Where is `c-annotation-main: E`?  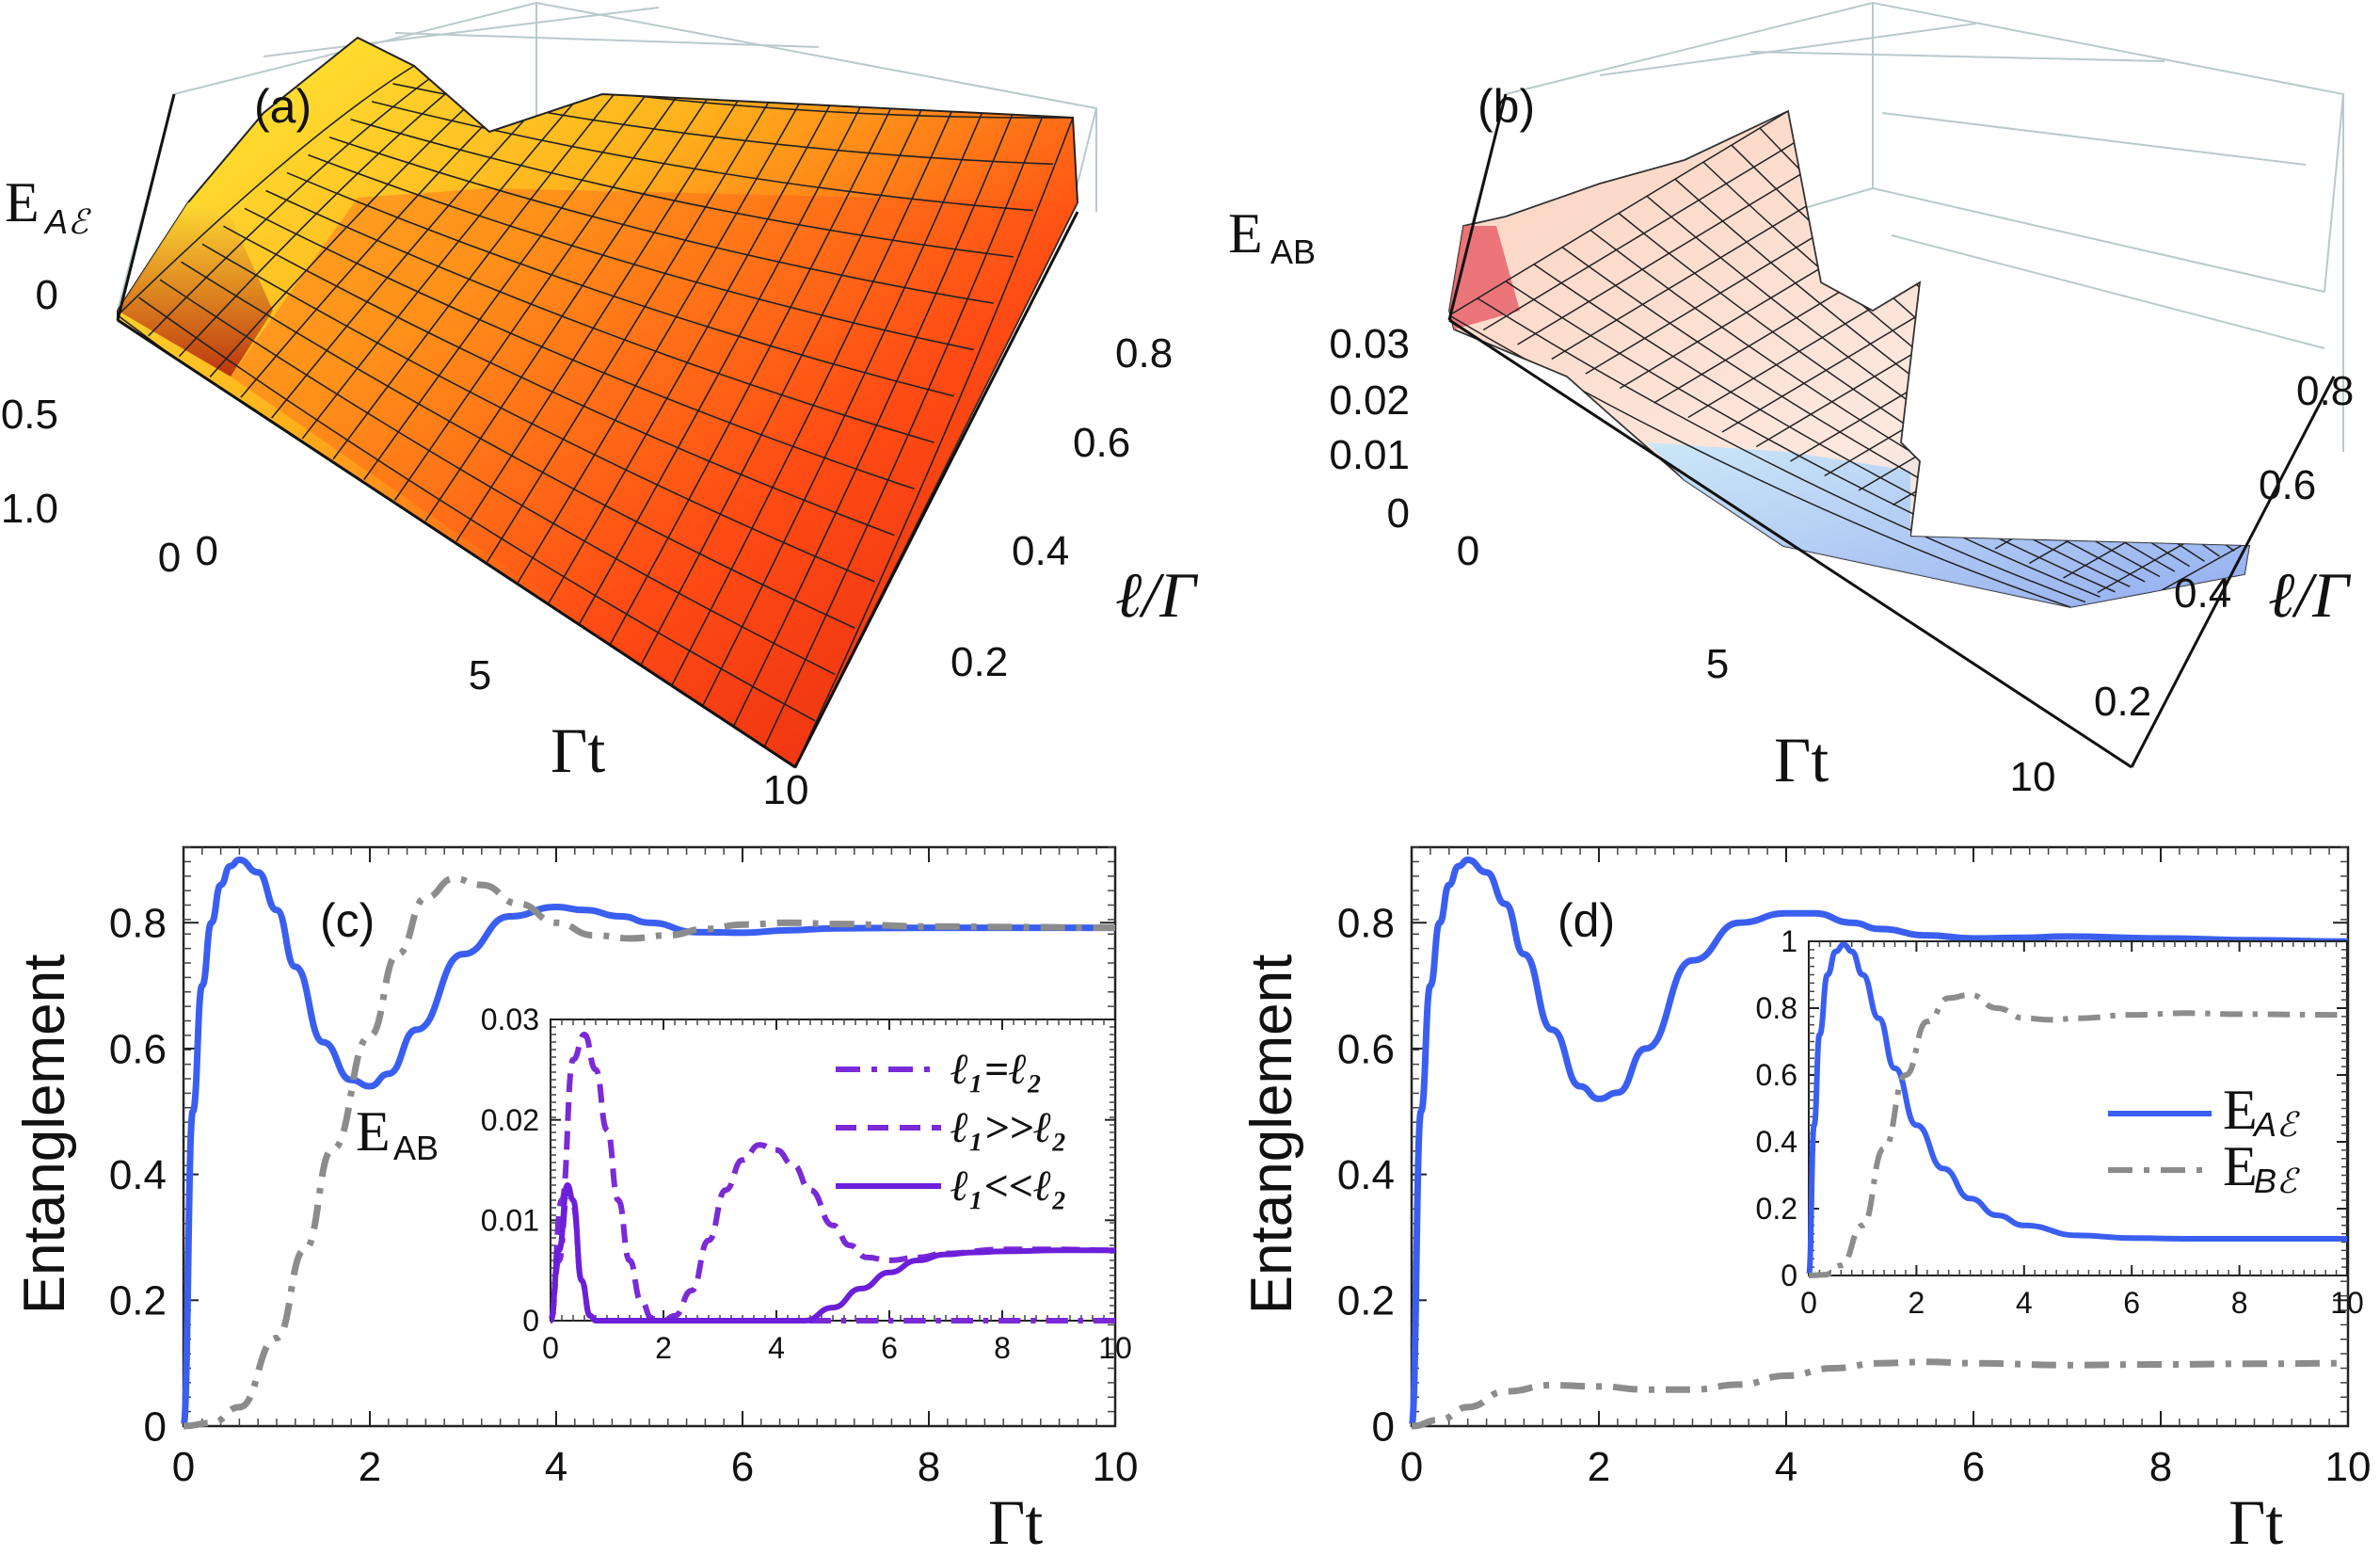
c-annotation-main: E is located at coordinates (373, 1131).